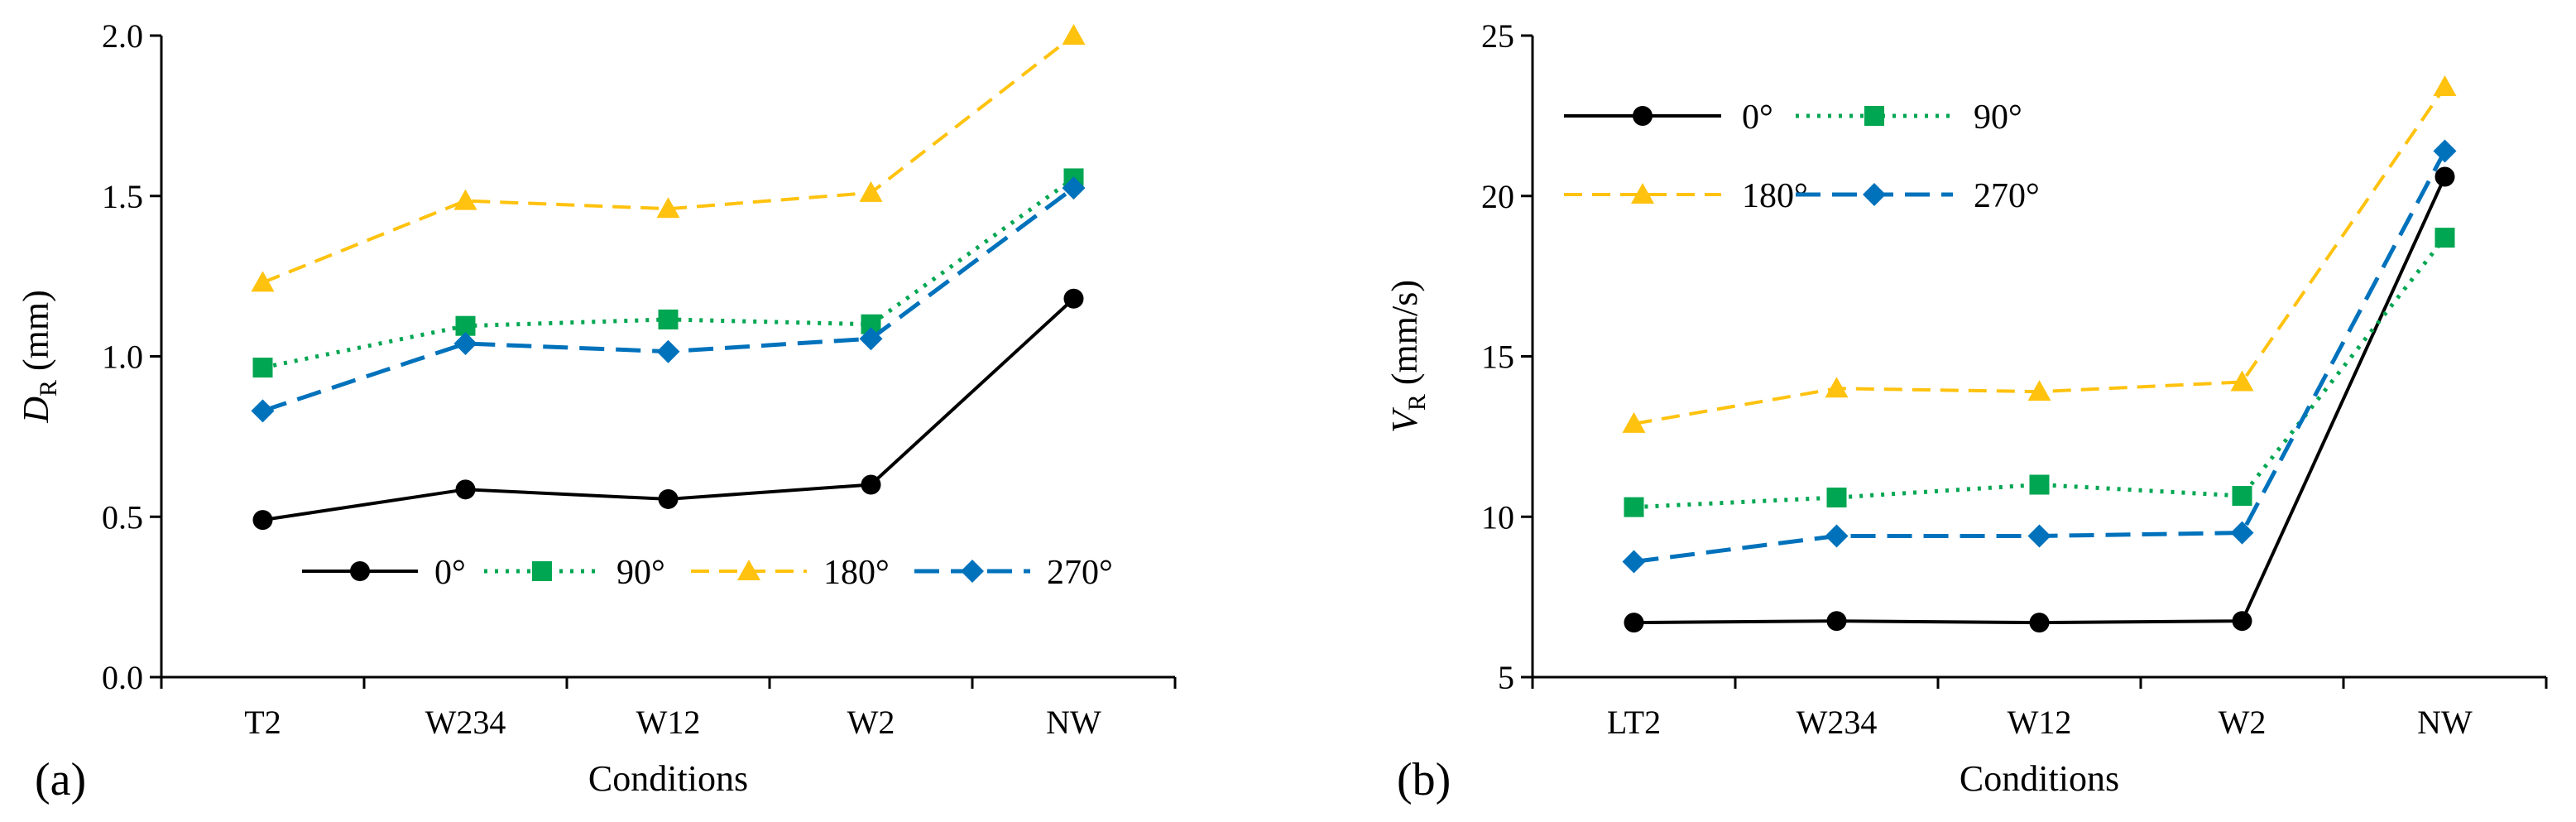 The height and width of the screenshot is (822, 2576). Describe the element at coordinates (61, 779) in the screenshot. I see `panel-label: (a)` at that location.